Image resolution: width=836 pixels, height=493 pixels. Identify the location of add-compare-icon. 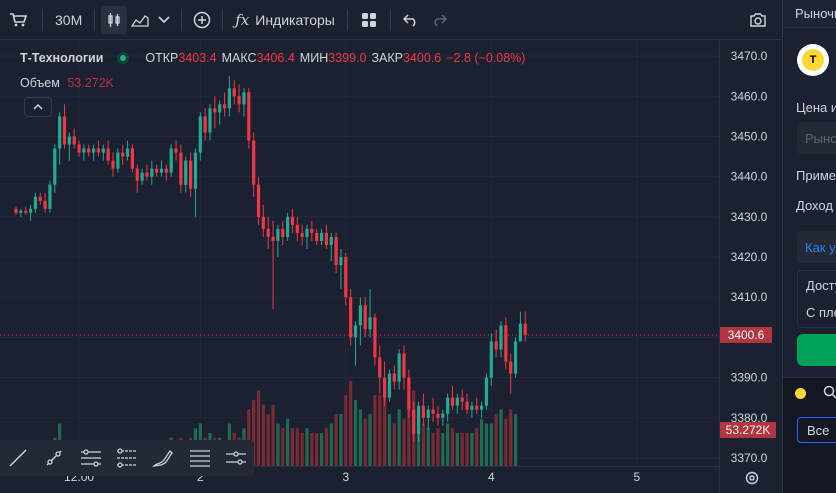
(202, 20).